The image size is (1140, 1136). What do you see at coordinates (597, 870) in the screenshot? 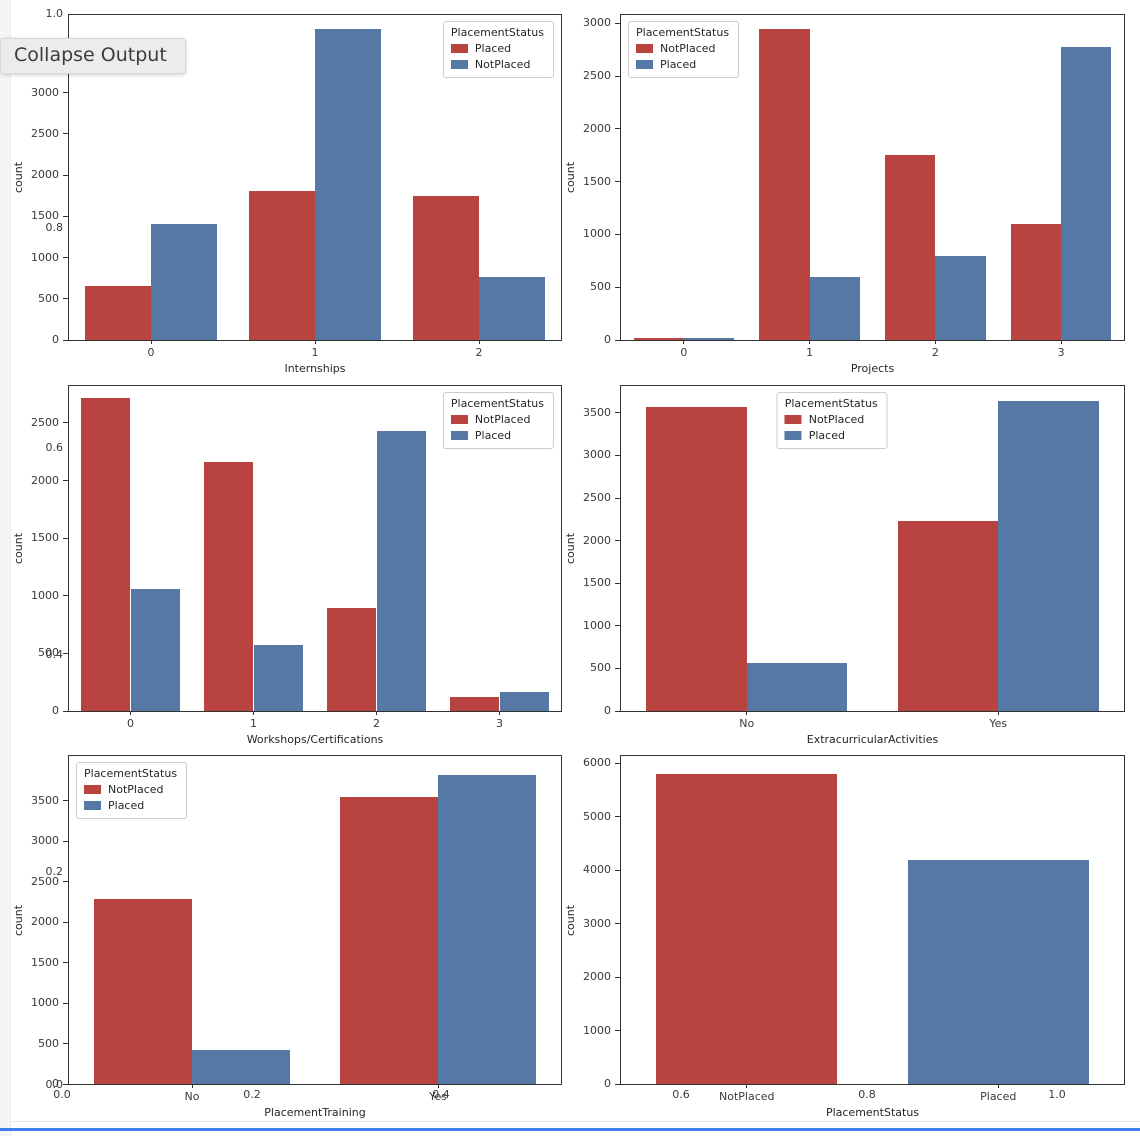
I see `y-tick-label: 4000` at bounding box center [597, 870].